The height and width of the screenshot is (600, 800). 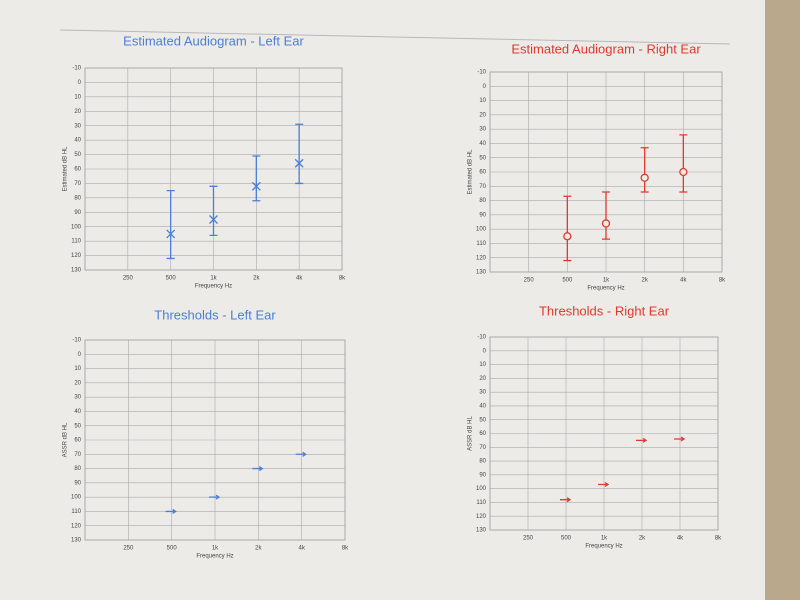 What do you see at coordinates (213, 40) in the screenshot?
I see `chart-title: Estimated Audiogram - Left Ear` at bounding box center [213, 40].